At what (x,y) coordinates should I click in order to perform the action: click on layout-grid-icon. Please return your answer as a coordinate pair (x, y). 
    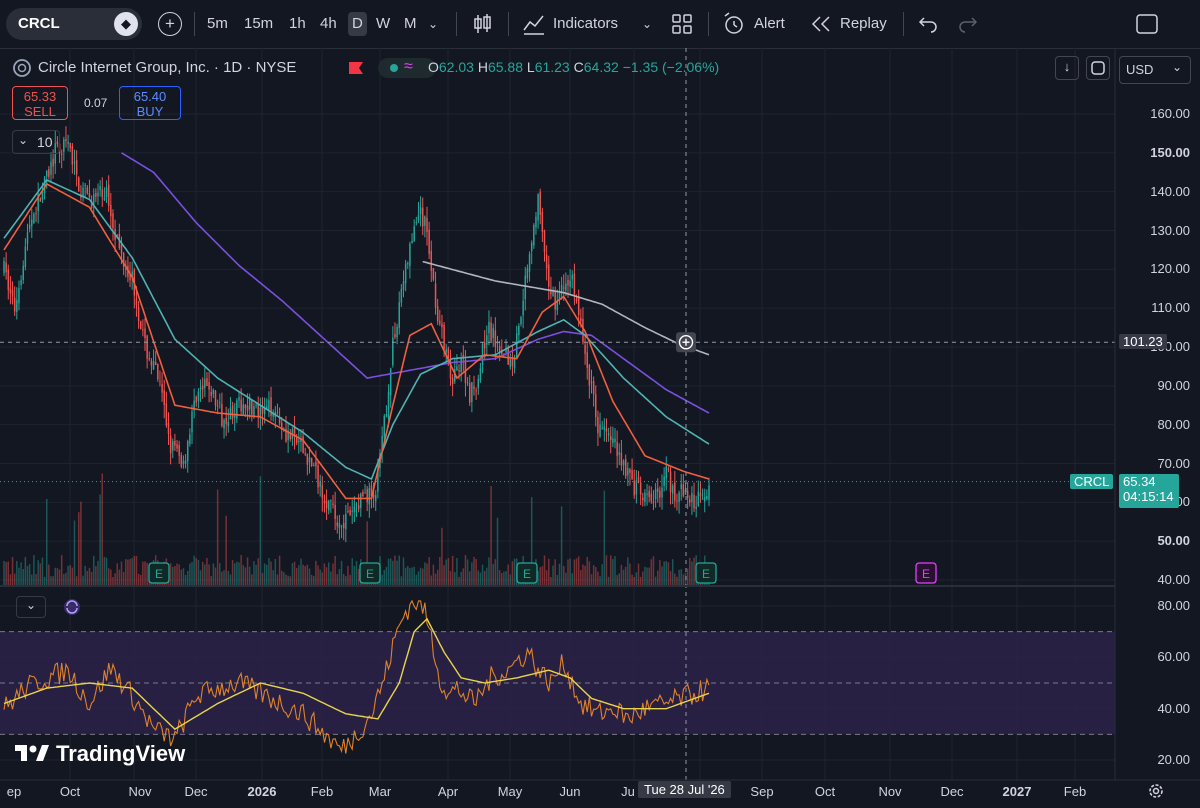
    Looking at the image, I should click on (682, 24).